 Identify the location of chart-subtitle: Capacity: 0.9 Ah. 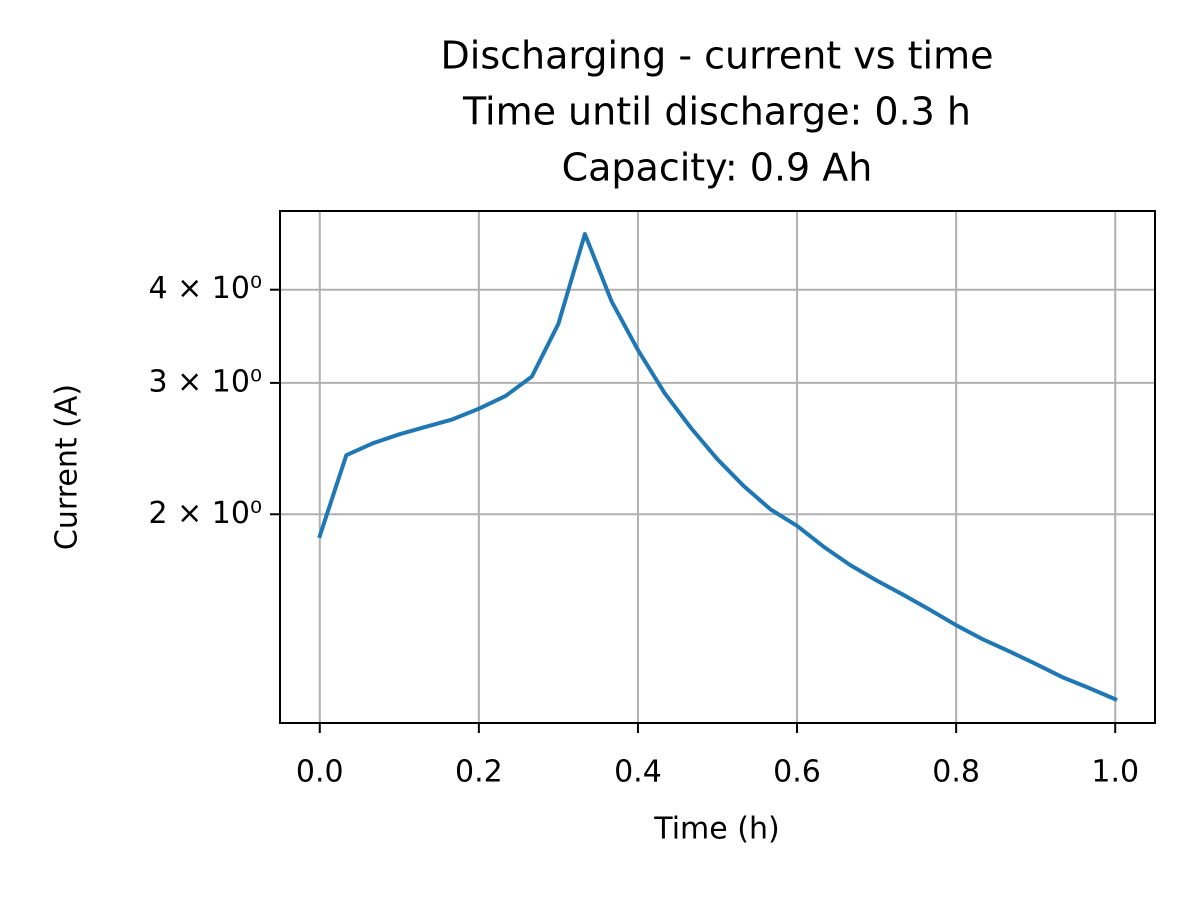
(717, 168).